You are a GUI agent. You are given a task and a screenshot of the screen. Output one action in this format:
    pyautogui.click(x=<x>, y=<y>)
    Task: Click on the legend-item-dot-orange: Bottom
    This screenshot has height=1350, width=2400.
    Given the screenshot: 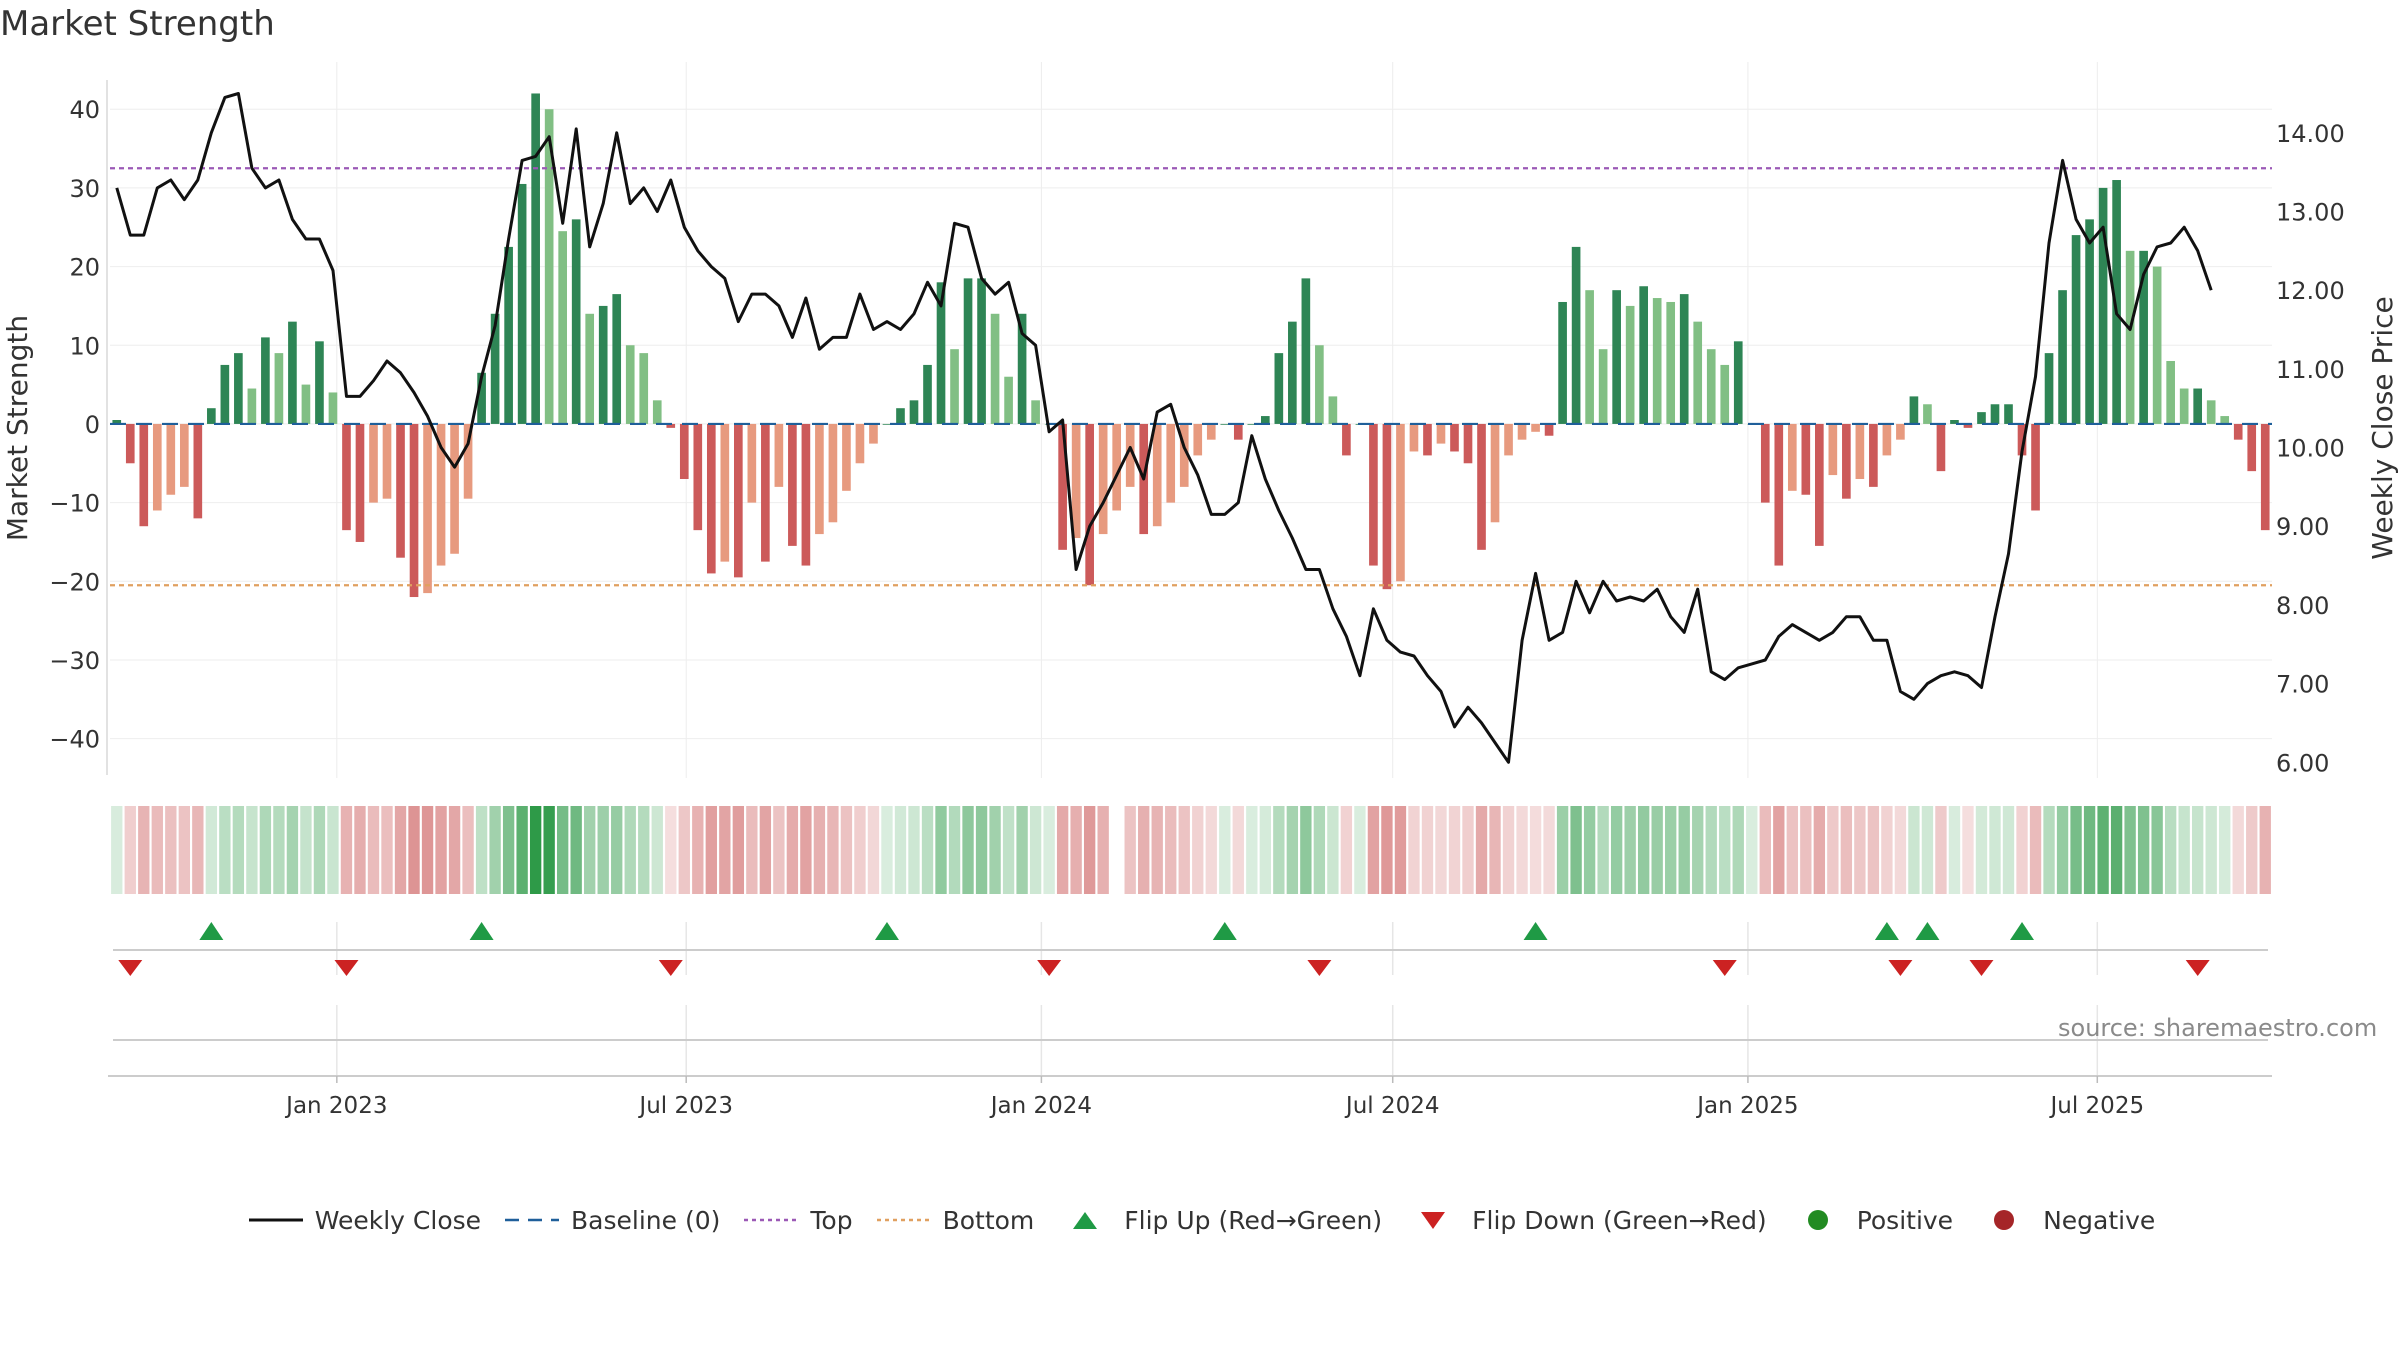 What is the action you would take?
    pyautogui.click(x=953, y=1220)
    